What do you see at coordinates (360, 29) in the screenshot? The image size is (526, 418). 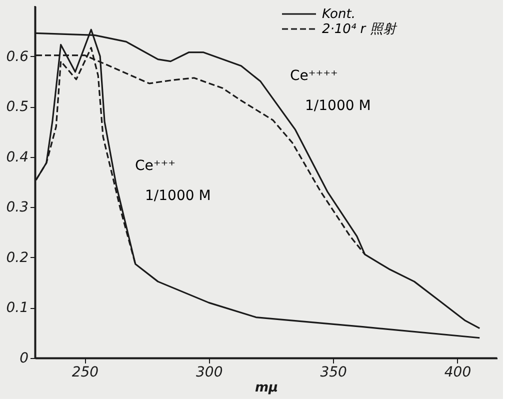 I see `legend-label: 2·10⁴ r 照射` at bounding box center [360, 29].